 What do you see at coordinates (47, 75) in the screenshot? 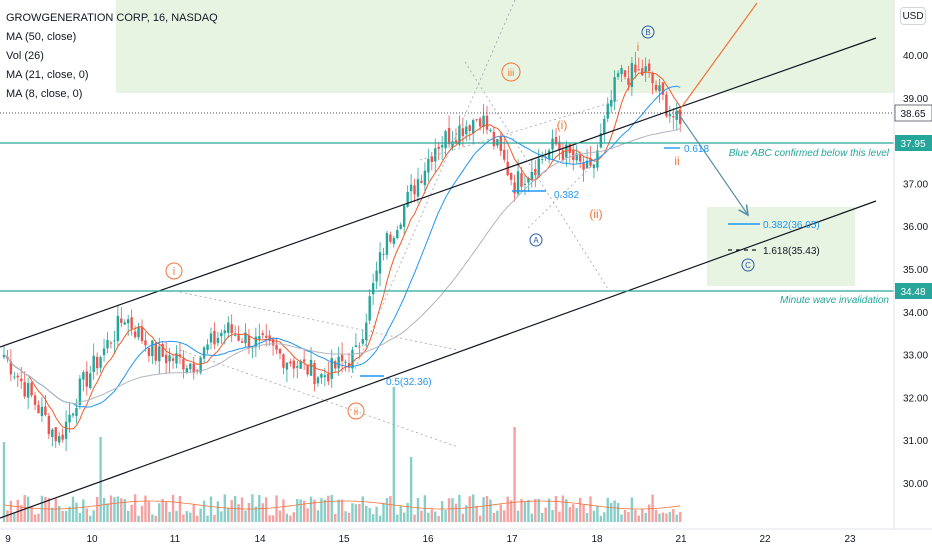
I see `legend-ma21: MA (21, close, 0)` at bounding box center [47, 75].